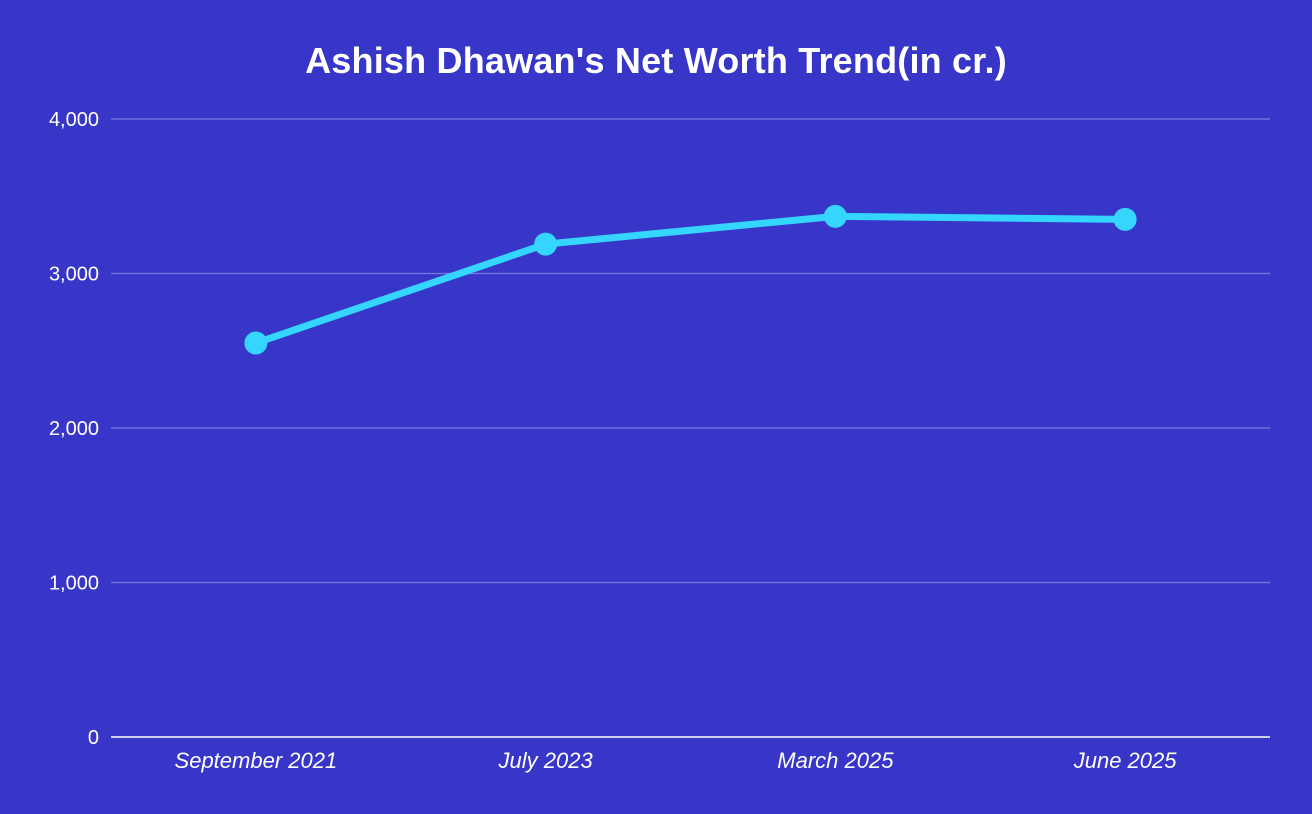 The image size is (1312, 814). I want to click on y-tick-label: 4,000, so click(74, 120).